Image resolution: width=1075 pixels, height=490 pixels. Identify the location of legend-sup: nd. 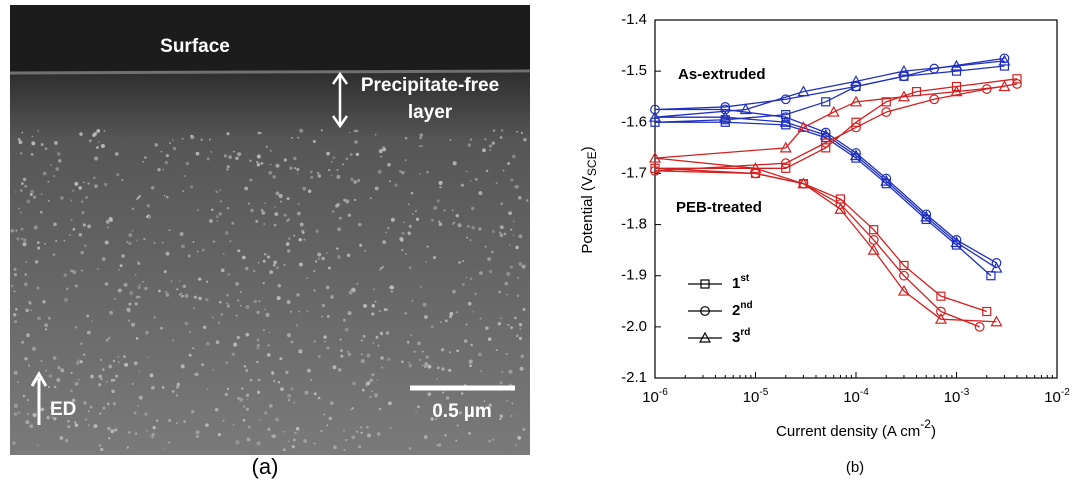
(746, 305).